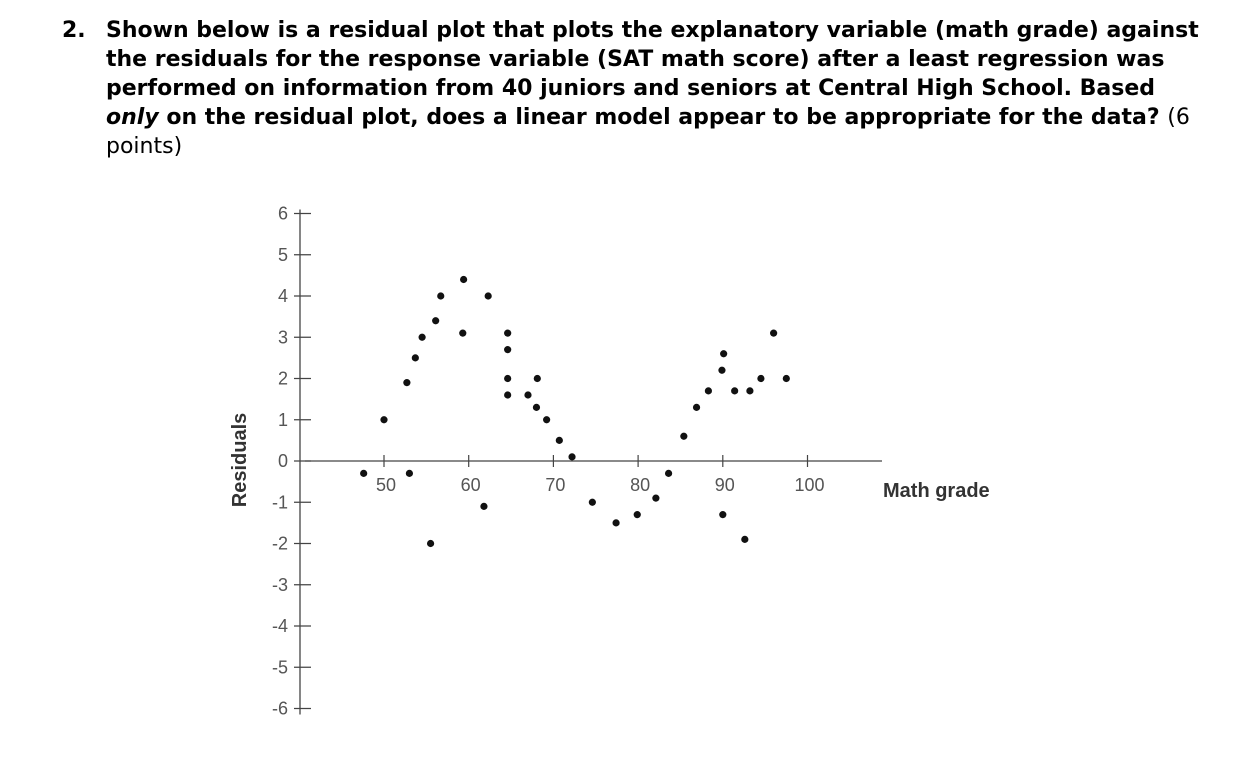 This screenshot has height=782, width=1242. Describe the element at coordinates (74, 30) in the screenshot. I see `question-number: 2.` at that location.